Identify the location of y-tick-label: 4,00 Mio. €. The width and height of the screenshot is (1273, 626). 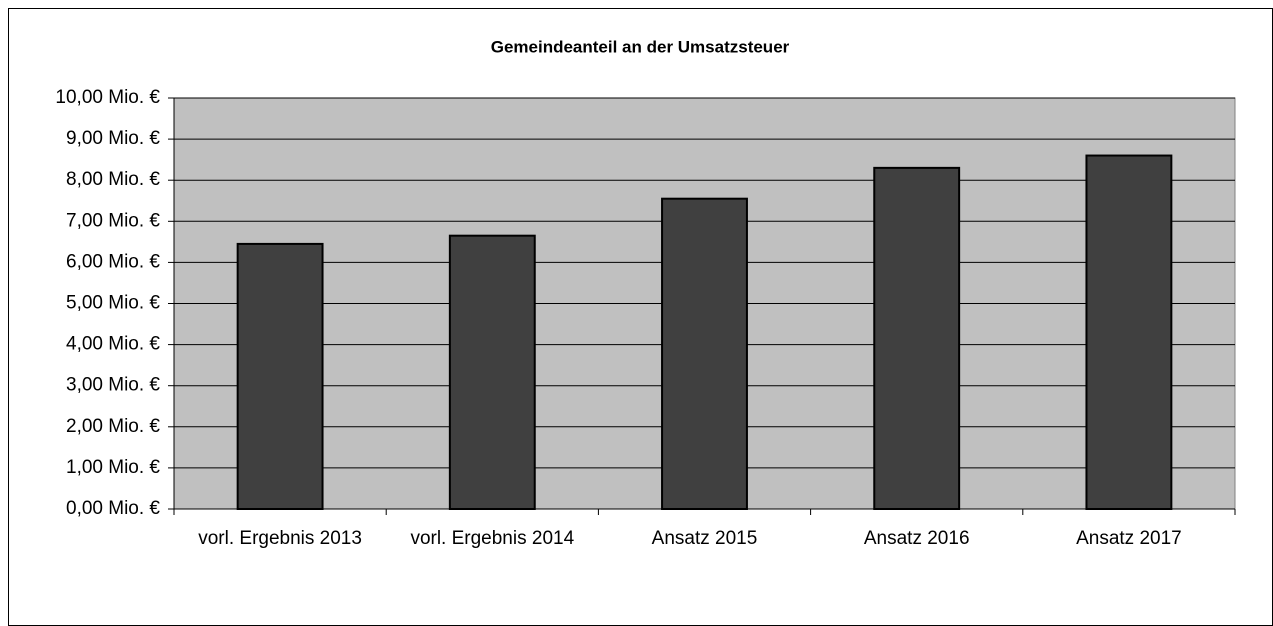
(113, 344).